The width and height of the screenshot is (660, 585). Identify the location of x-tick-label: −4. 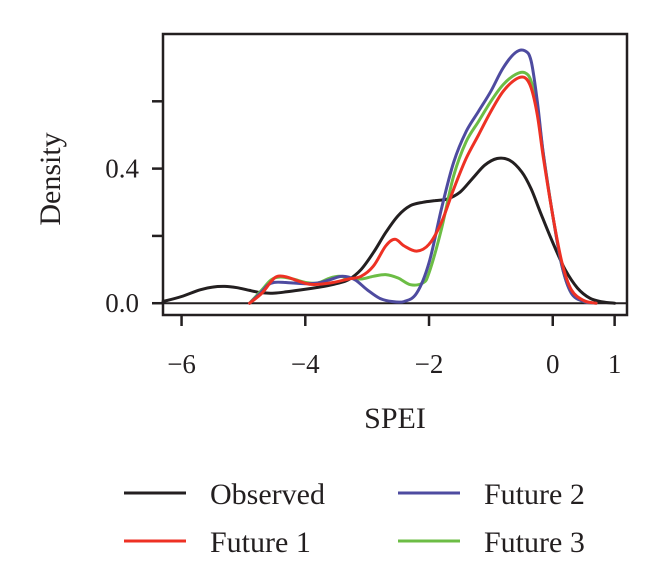
(305, 364).